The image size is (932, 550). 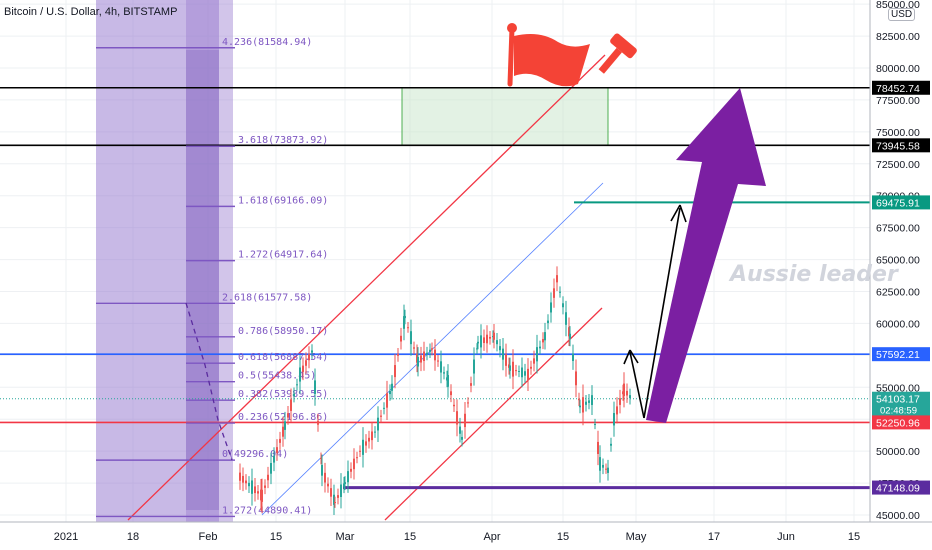 What do you see at coordinates (898, 133) in the screenshot?
I see `y-tick-label: 75000.00` at bounding box center [898, 133].